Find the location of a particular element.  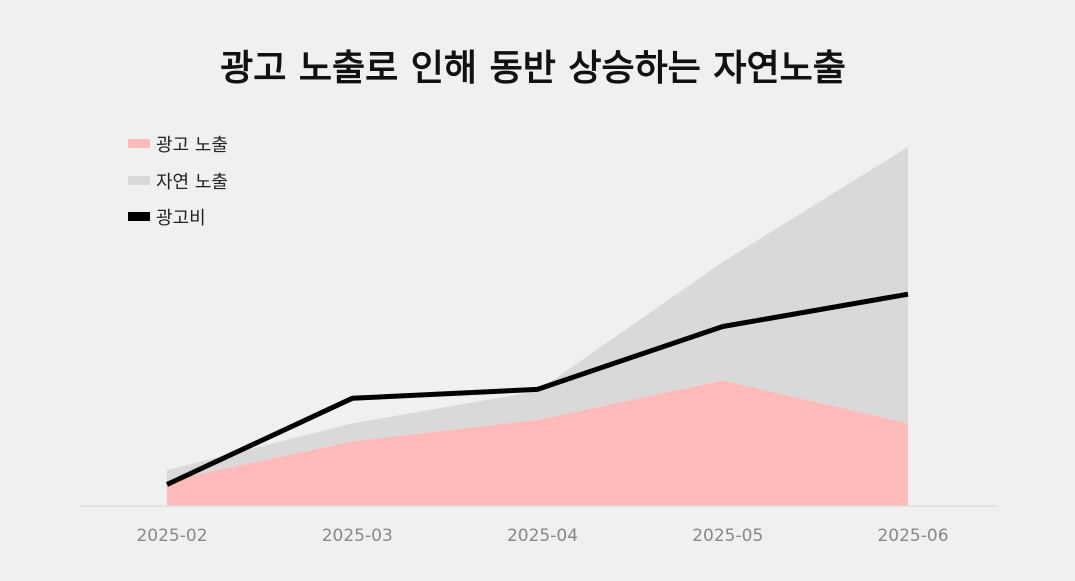

legend: 광고 노출 자연 노출 광고비 is located at coordinates (178, 182).